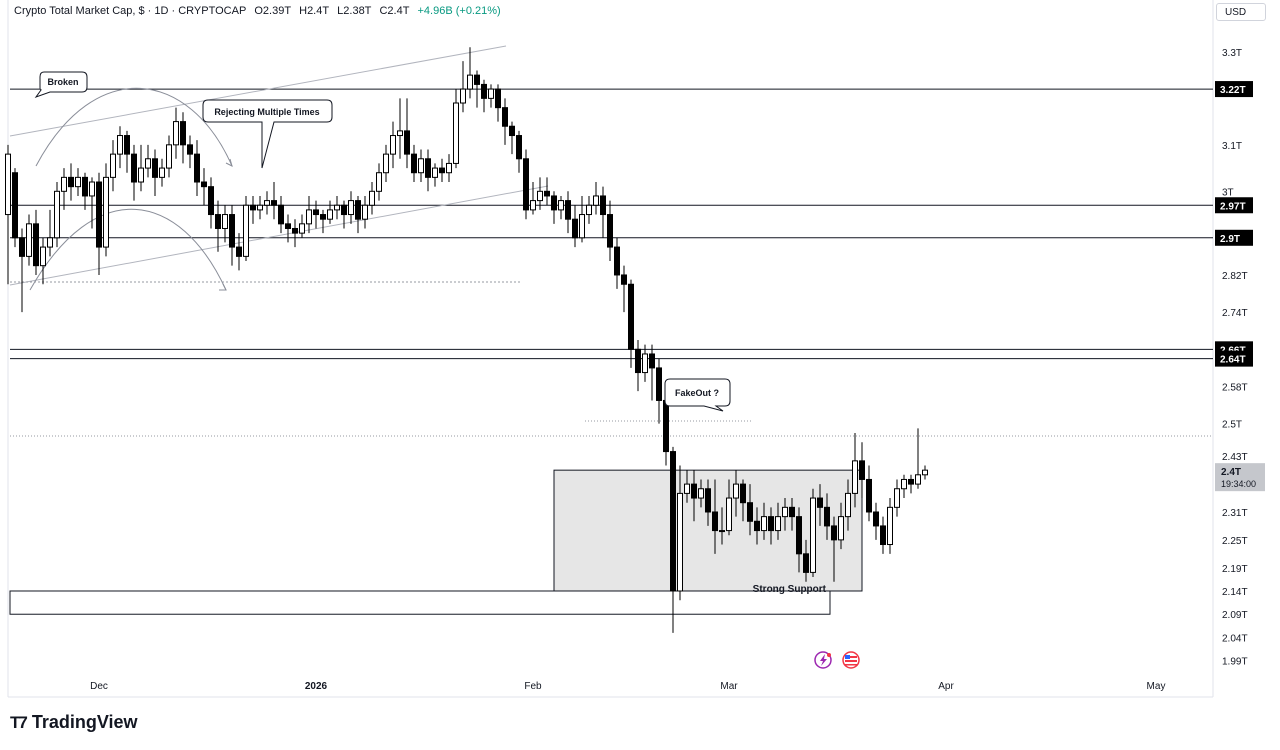 Image resolution: width=1280 pixels, height=750 pixels. I want to click on price-level-tag: 2.64T, so click(1234, 358).